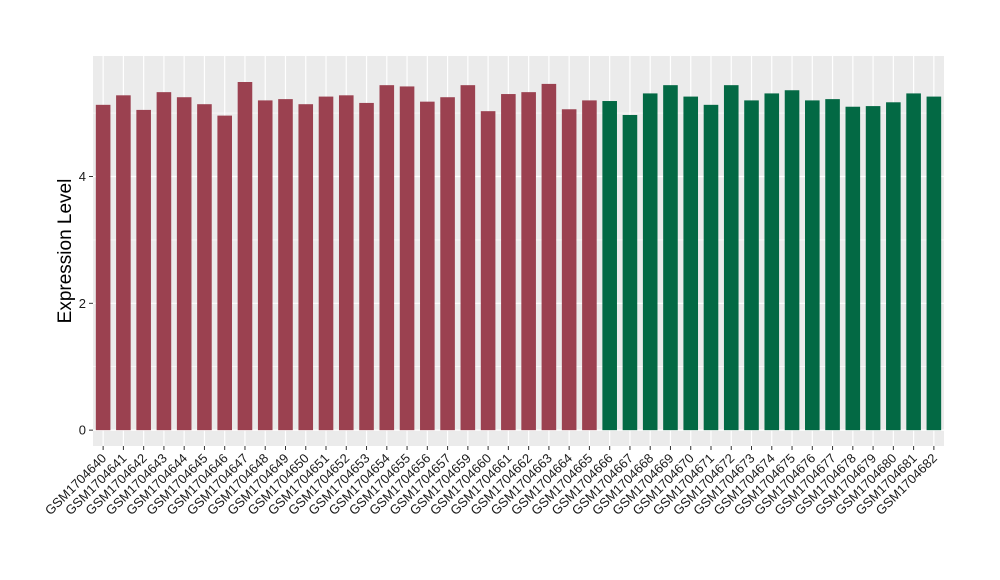 This screenshot has width=1000, height=580. I want to click on bar-GSM1704679, so click(873, 268).